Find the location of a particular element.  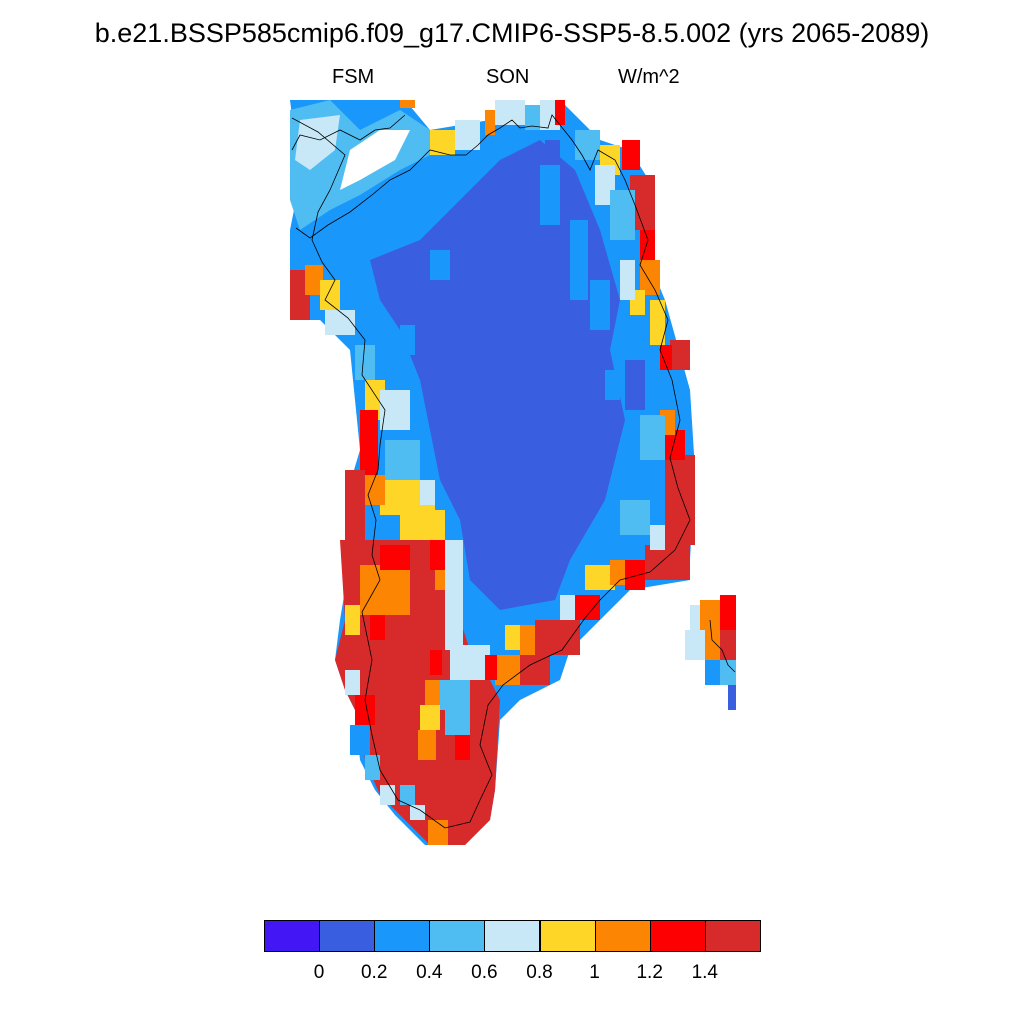

colorbar-tick-label: 1.2 is located at coordinates (649, 972).